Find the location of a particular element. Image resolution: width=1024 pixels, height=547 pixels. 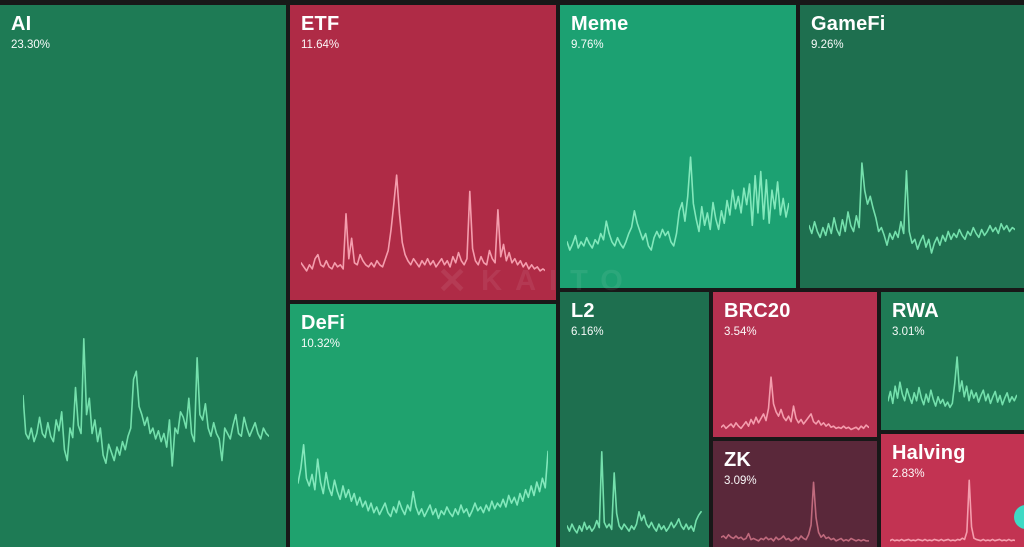

treemap-tile-l2: L2 6.16% is located at coordinates (634, 419).